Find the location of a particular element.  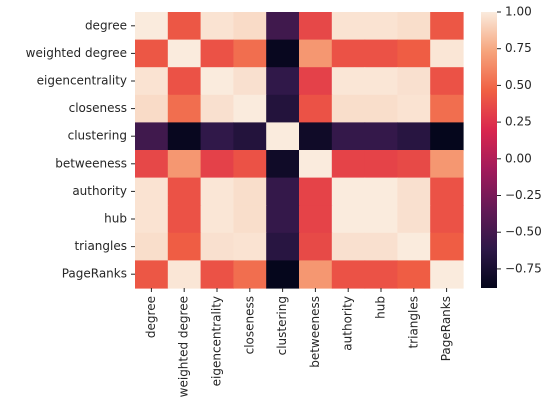

heatmap-cell-authority-clustering is located at coordinates (283, 191).